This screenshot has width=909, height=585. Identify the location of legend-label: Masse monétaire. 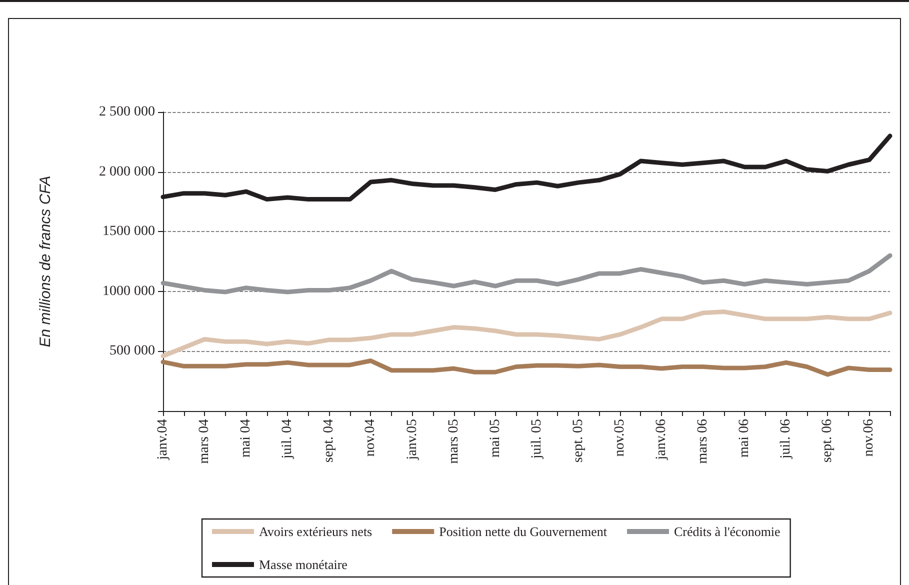
(303, 564).